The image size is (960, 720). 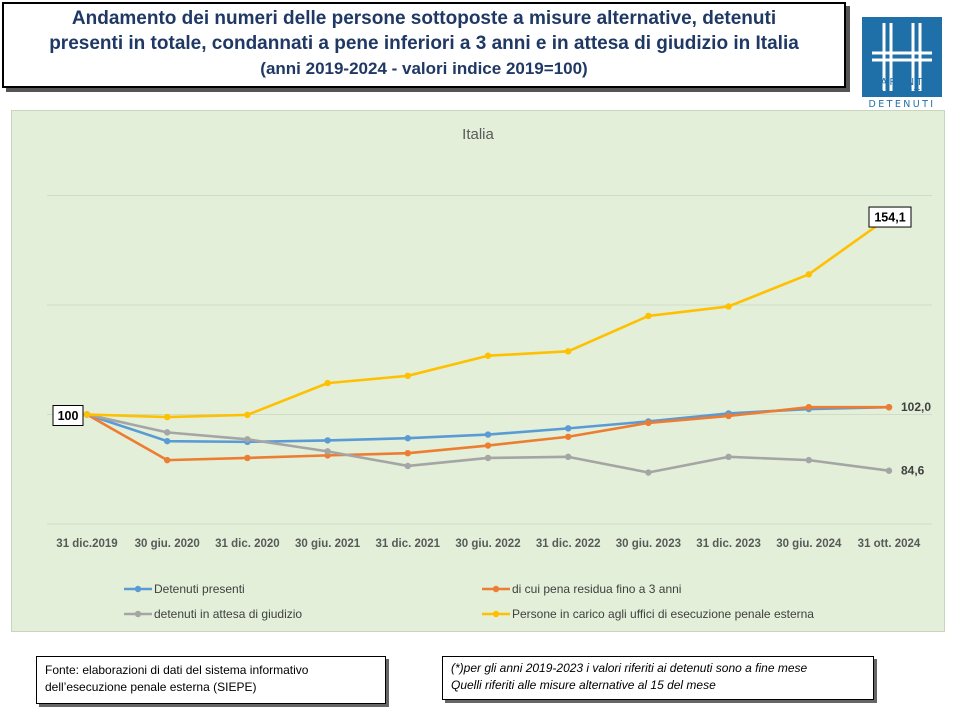 I want to click on end-label-yellow: 154,1, so click(x=889, y=218).